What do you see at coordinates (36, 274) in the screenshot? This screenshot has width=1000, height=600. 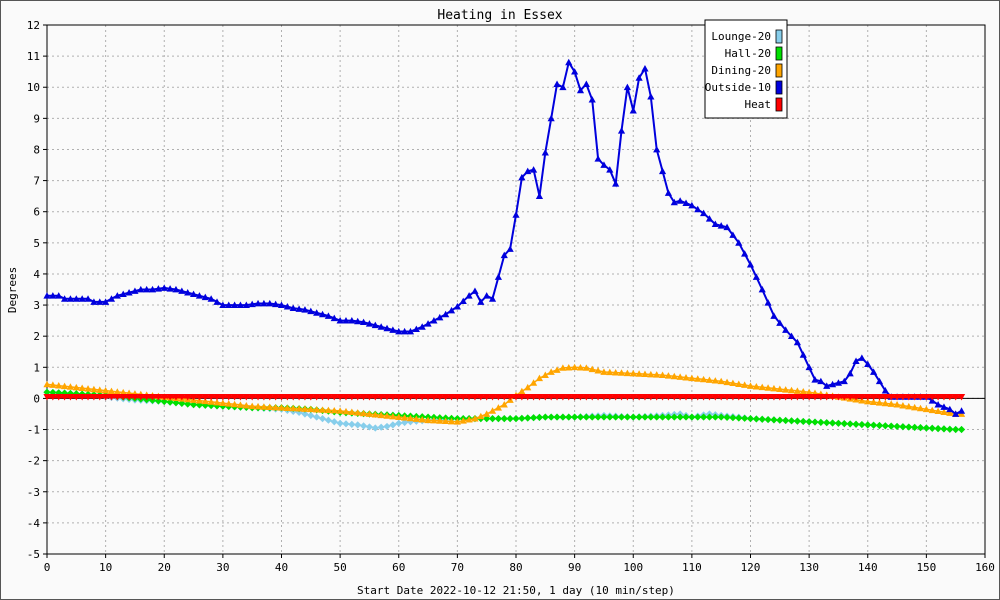 I see `y-tick-label: 4` at bounding box center [36, 274].